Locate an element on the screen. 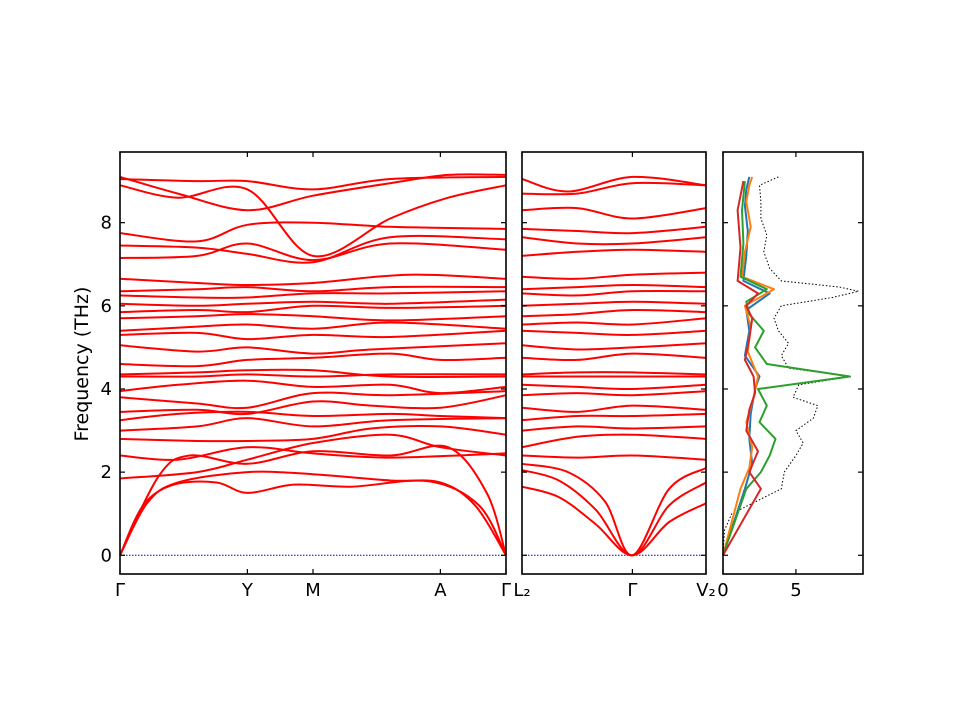  x-tick-label: Y is located at coordinates (247, 590).